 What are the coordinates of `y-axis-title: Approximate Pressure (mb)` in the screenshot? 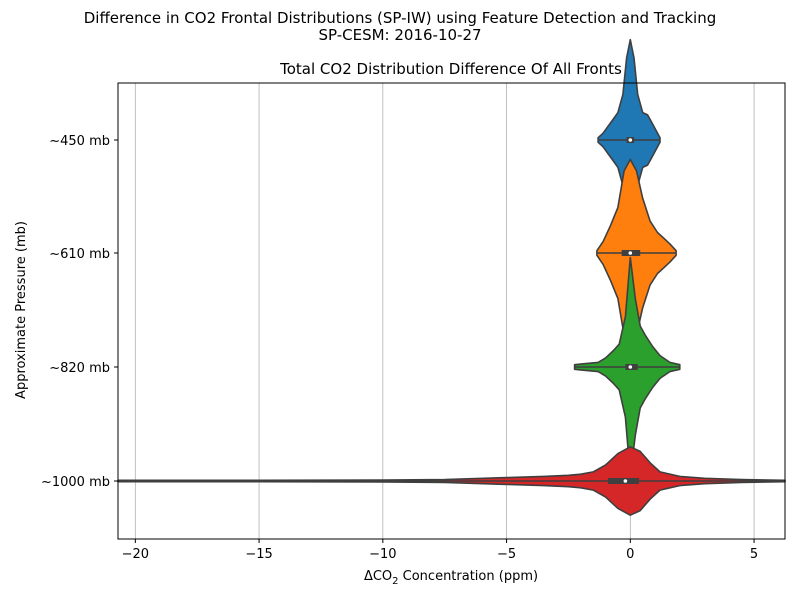 It's located at (21, 310).